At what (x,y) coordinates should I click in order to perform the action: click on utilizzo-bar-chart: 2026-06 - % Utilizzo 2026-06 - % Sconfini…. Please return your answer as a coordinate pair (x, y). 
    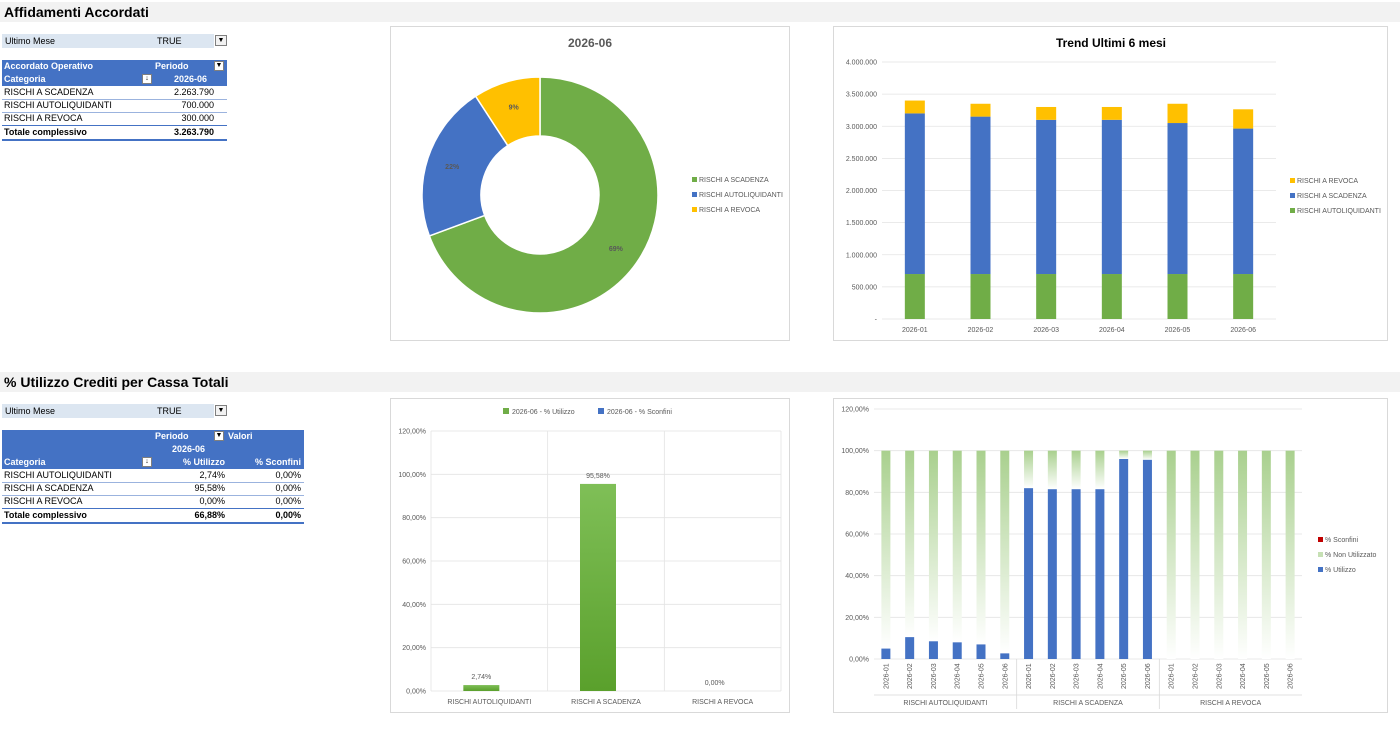
    Looking at the image, I should click on (590, 555).